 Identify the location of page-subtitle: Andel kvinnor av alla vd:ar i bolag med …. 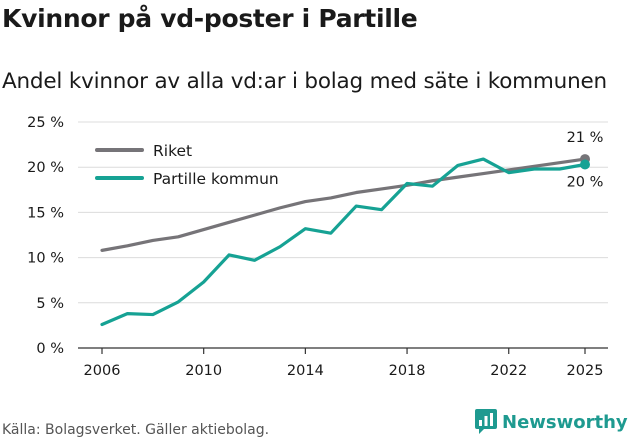
(304, 81).